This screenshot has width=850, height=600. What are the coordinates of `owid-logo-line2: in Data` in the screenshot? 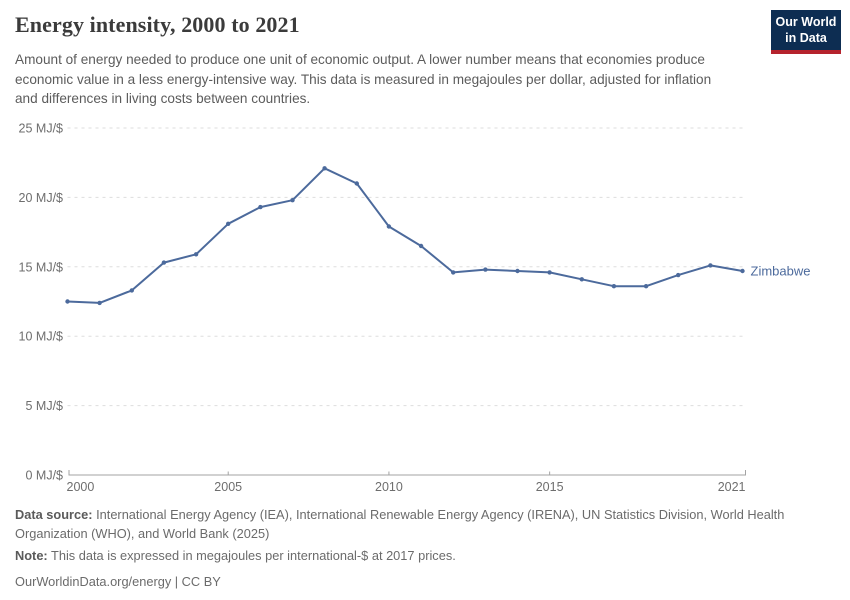 It's located at (806, 38).